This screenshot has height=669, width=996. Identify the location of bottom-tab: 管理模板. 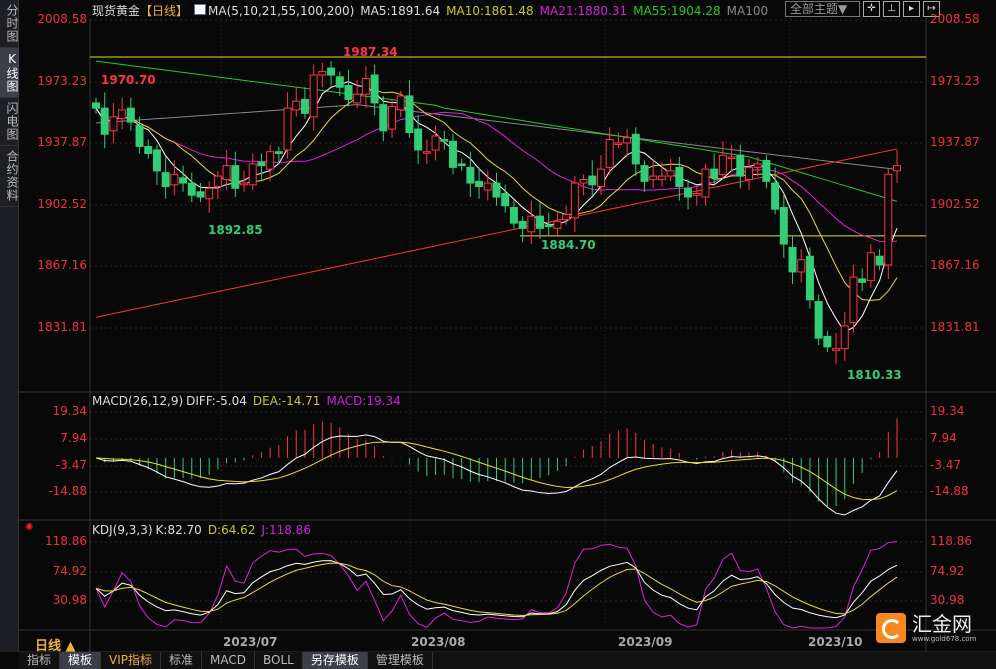
(400, 660).